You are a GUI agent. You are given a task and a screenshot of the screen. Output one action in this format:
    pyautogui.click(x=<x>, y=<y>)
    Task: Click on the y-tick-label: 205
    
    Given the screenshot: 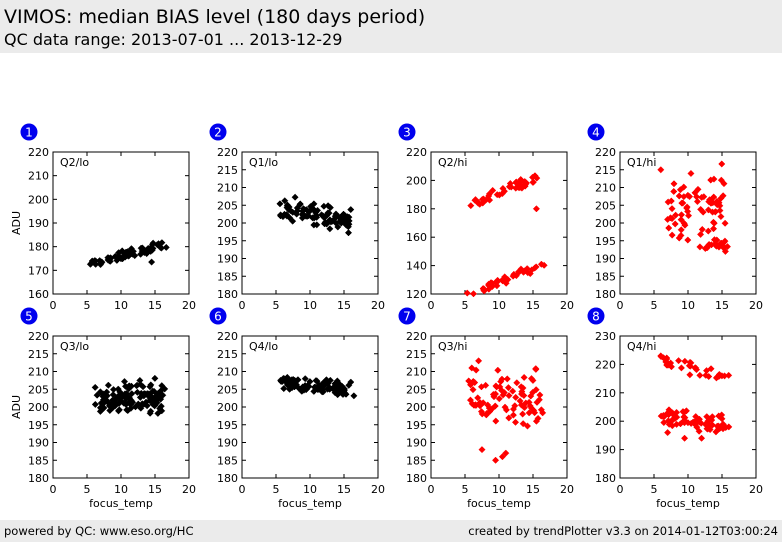 What is the action you would take?
    pyautogui.click(x=227, y=389)
    